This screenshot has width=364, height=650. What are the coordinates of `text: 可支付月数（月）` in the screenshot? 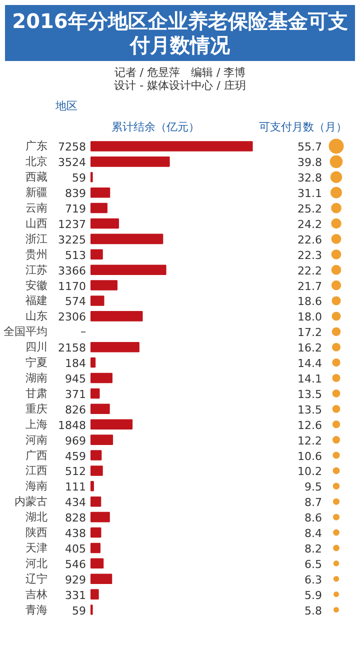 It's located at (303, 127).